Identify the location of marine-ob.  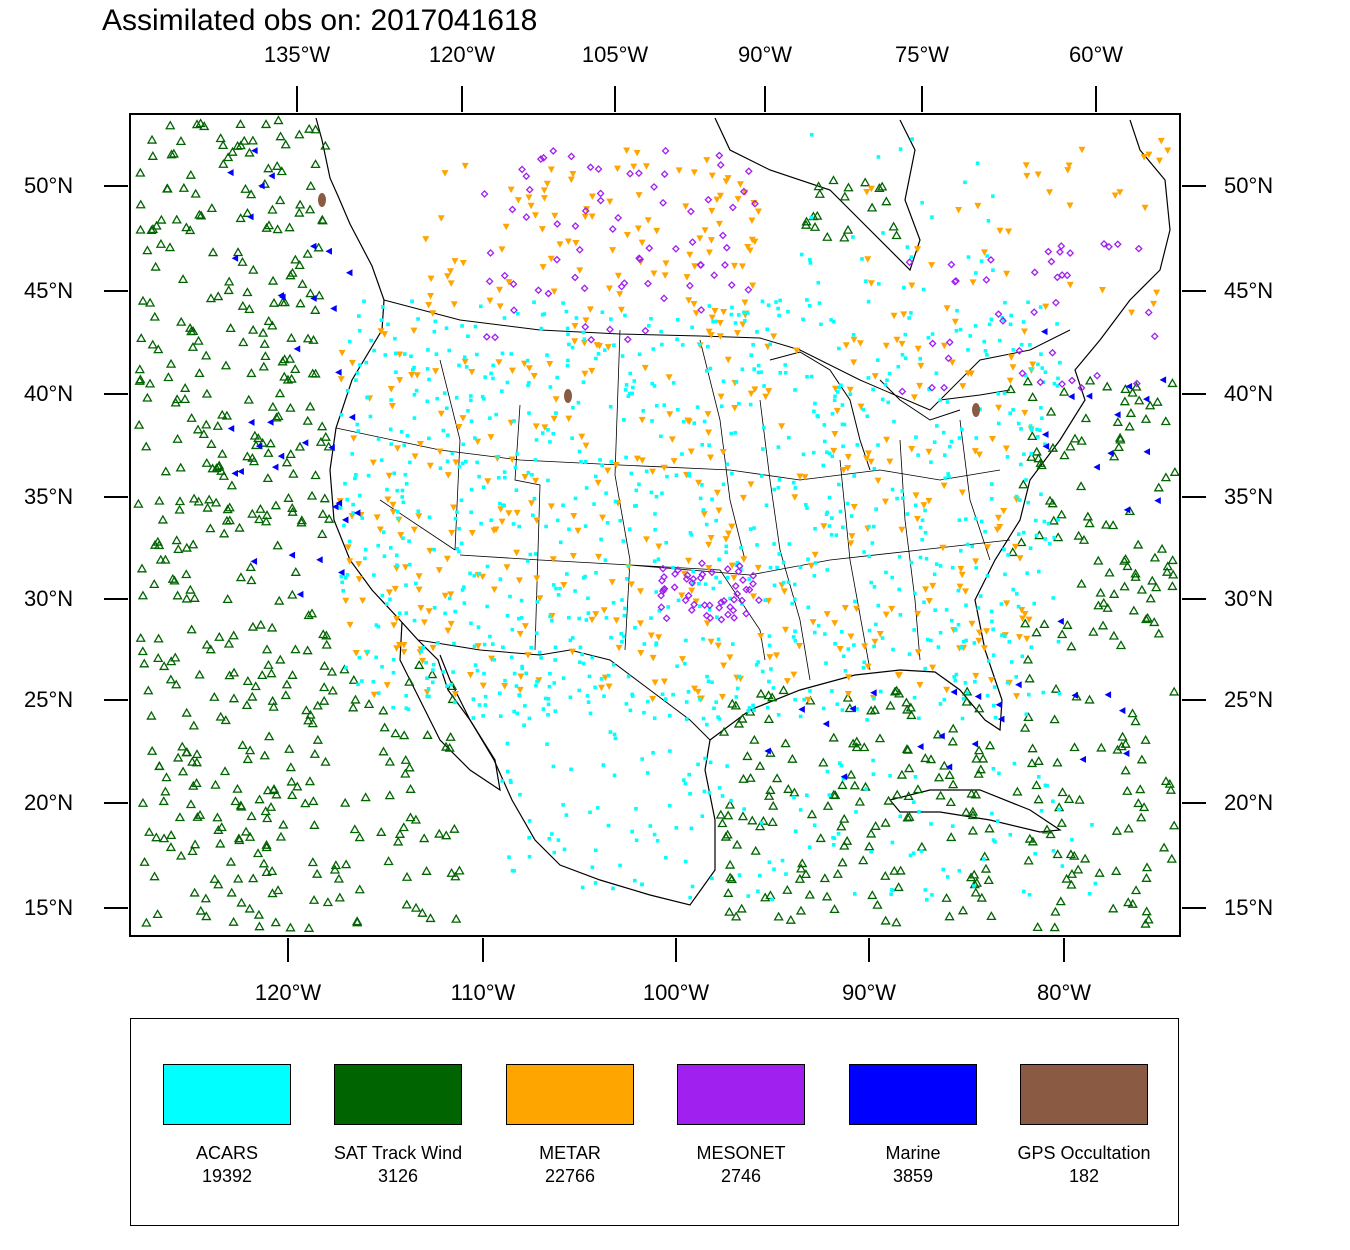
(1146, 452).